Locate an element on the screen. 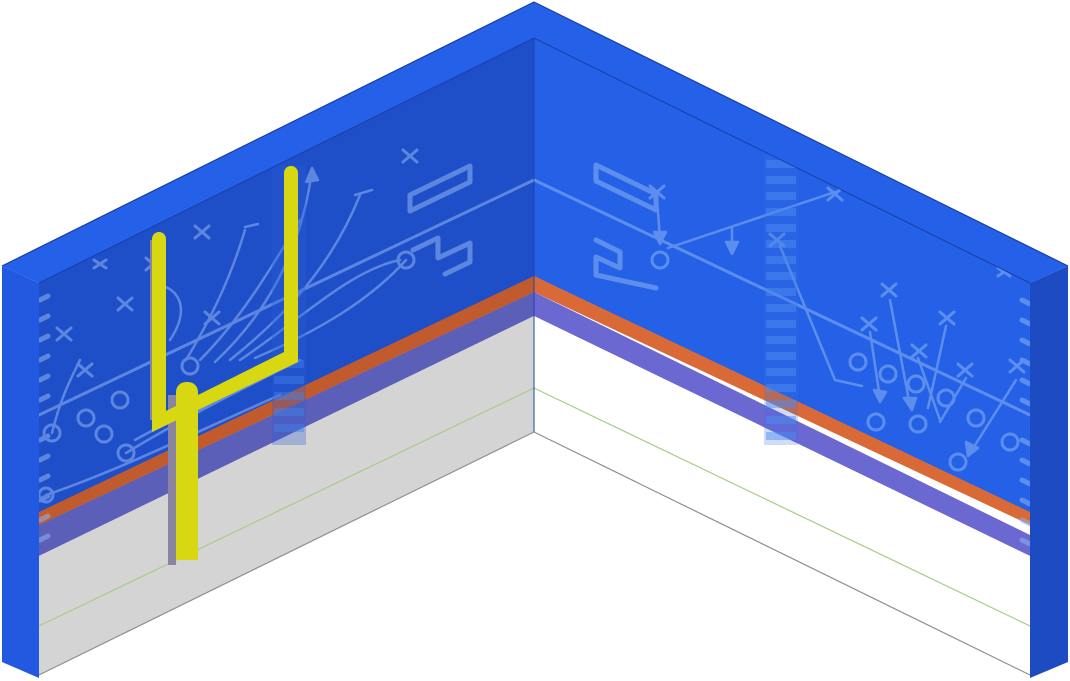 This screenshot has width=1070, height=681. goal-post-icon is located at coordinates (224, 365).